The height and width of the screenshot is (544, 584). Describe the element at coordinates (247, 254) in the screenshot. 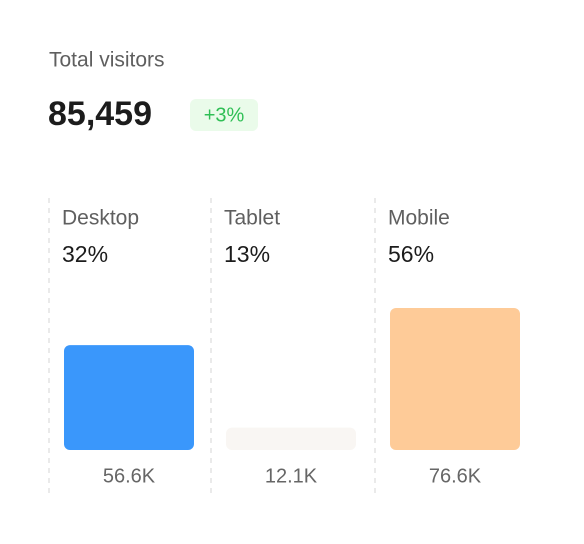

I see `share-label: 13%` at that location.